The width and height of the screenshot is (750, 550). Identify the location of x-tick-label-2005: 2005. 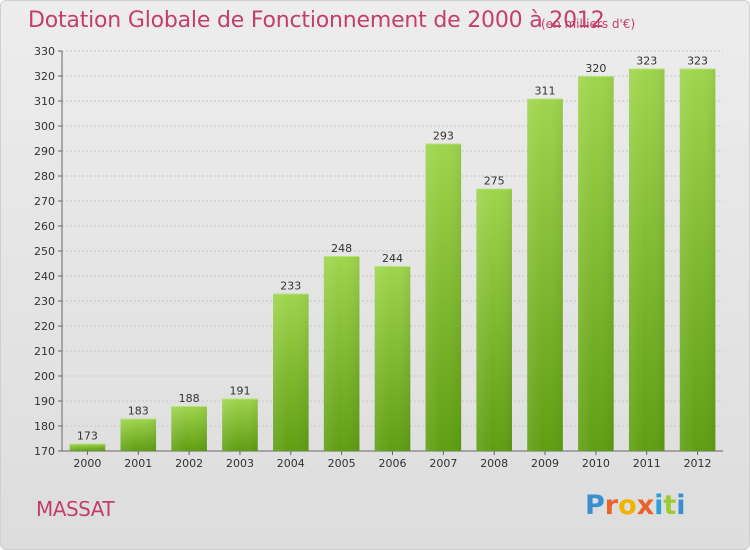
(342, 463).